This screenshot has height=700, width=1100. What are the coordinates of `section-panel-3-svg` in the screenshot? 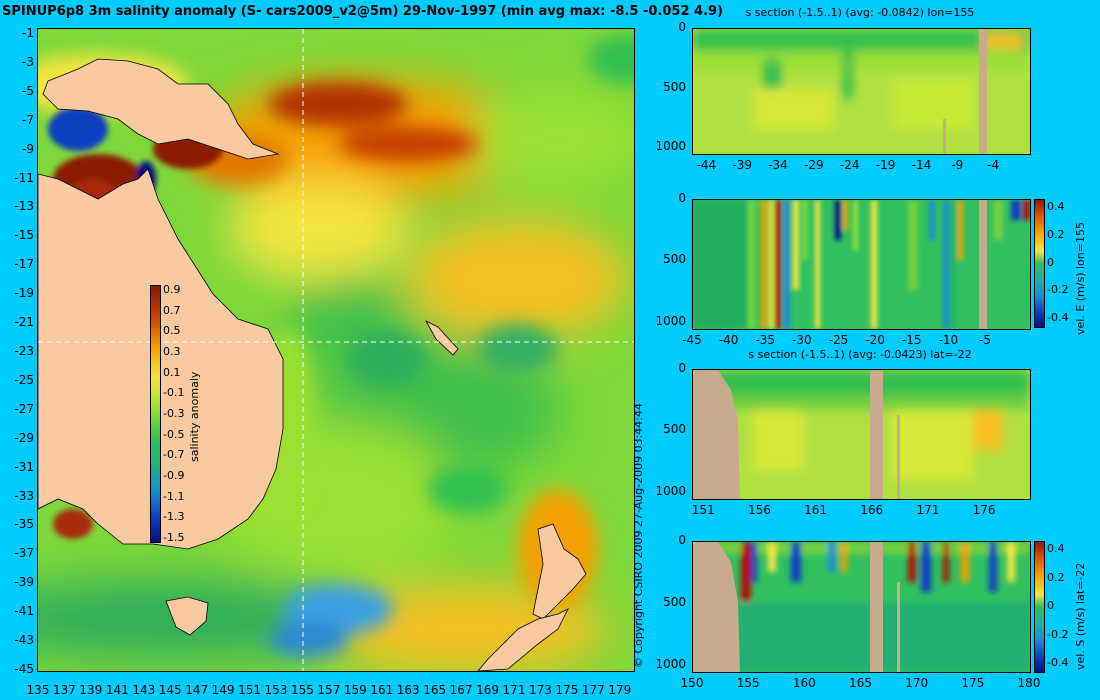 It's located at (861, 434).